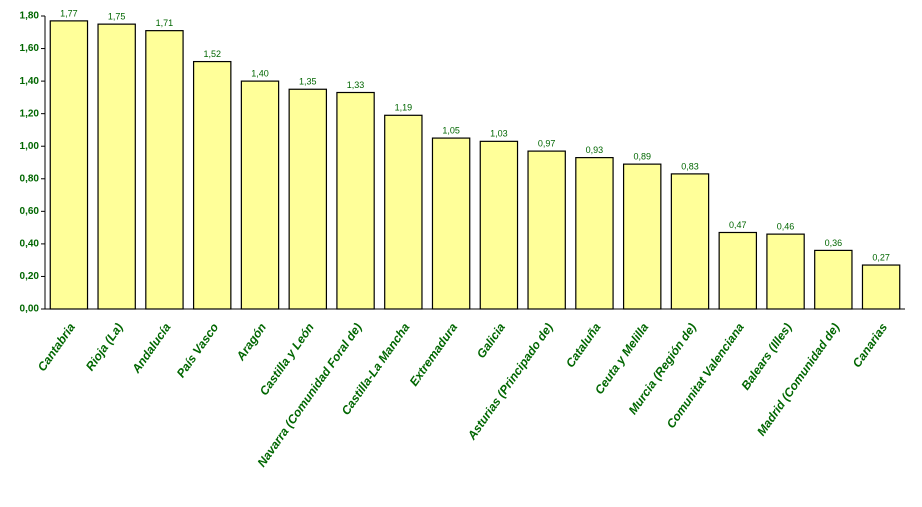  I want to click on value-label: 1,03, so click(499, 134).